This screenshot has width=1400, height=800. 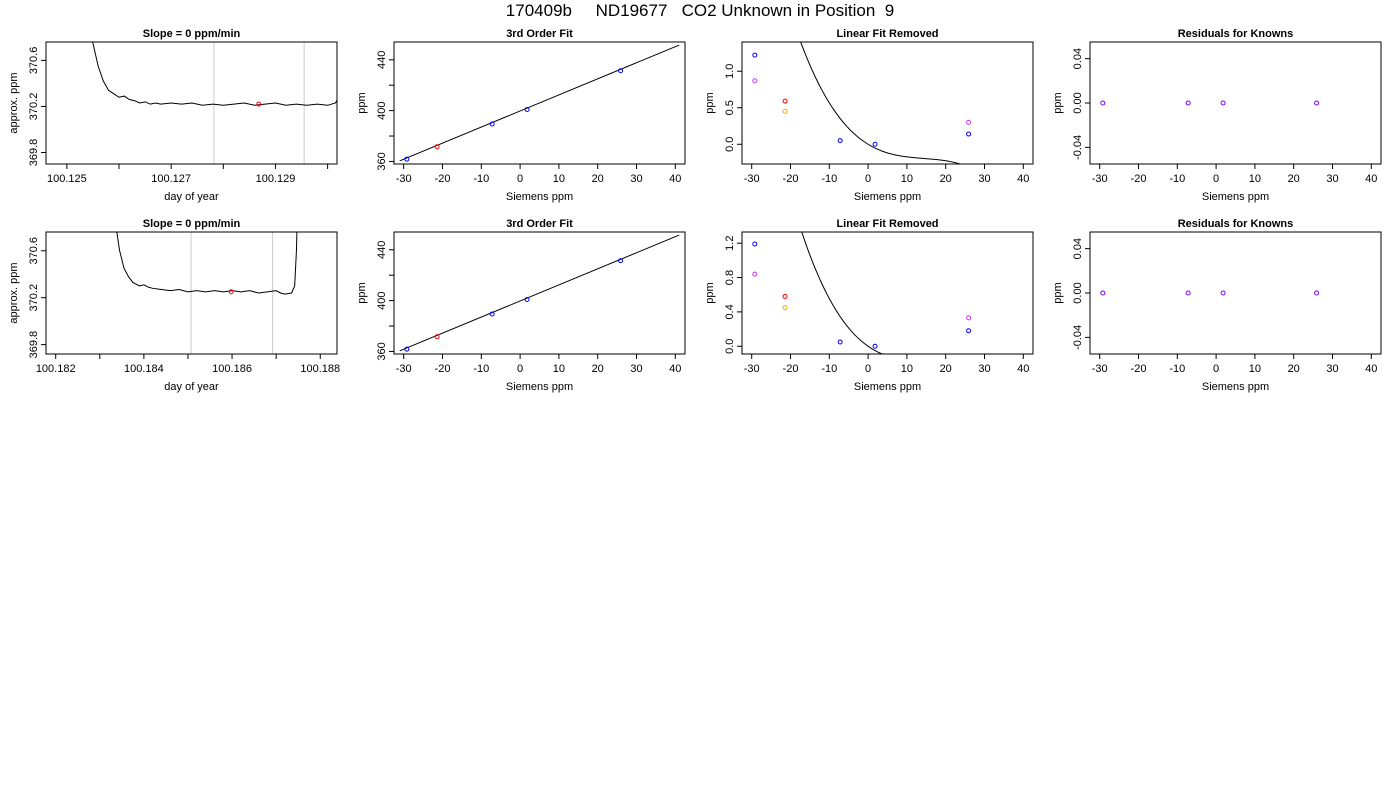 I want to click on x-tick-label: 100.184, so click(x=144, y=369).